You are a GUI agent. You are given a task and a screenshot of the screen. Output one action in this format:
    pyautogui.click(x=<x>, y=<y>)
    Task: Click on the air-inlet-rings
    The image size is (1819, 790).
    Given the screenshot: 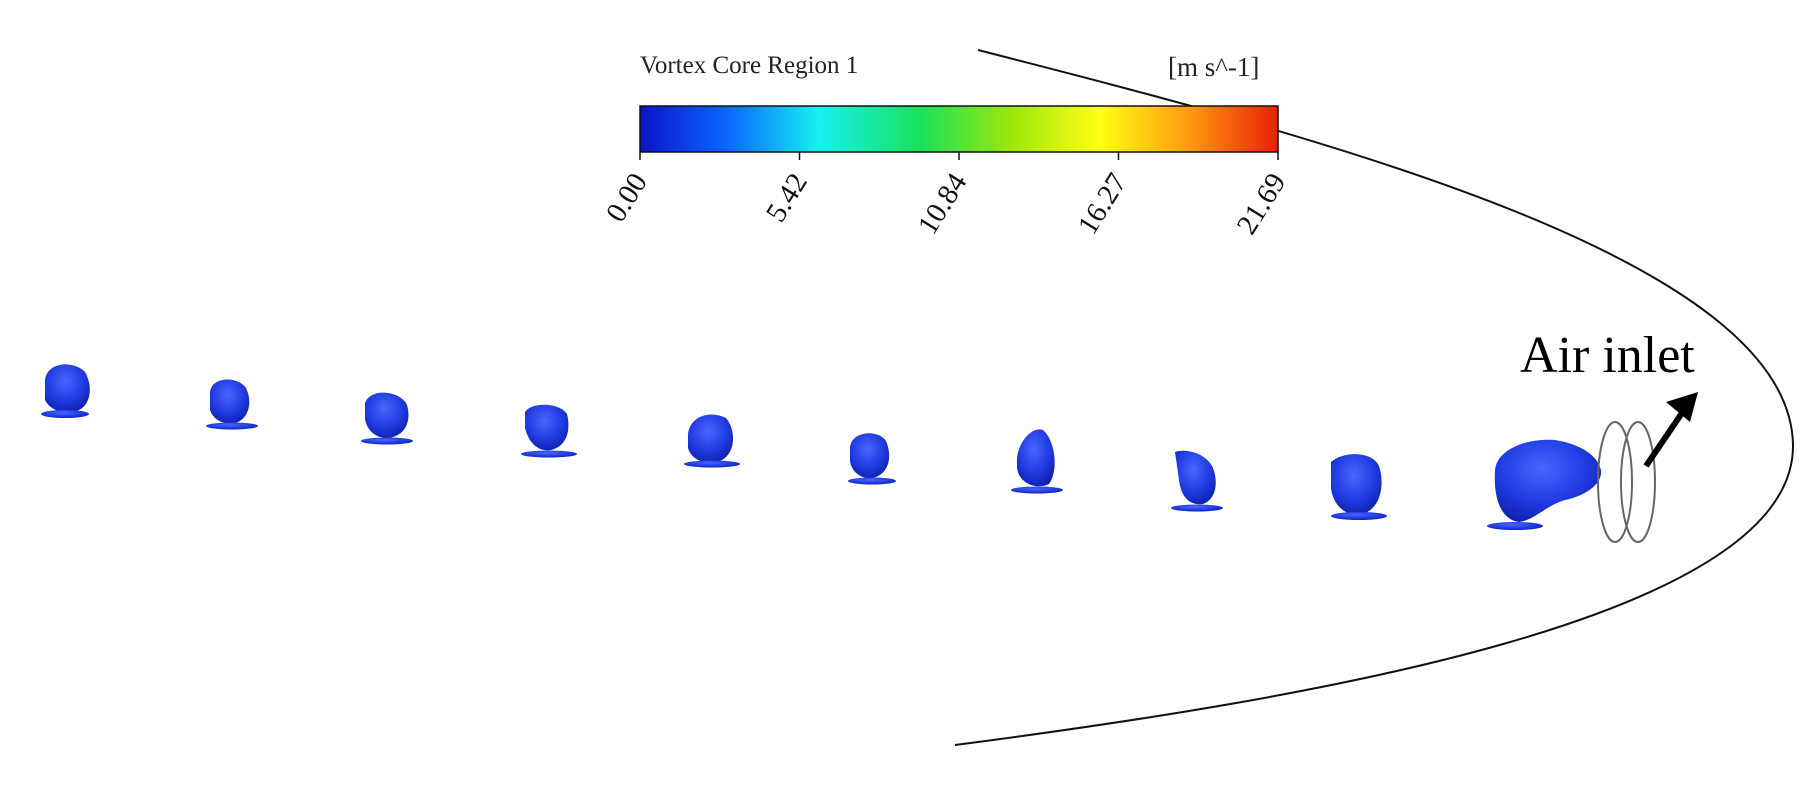 What is the action you would take?
    pyautogui.click(x=1626, y=482)
    